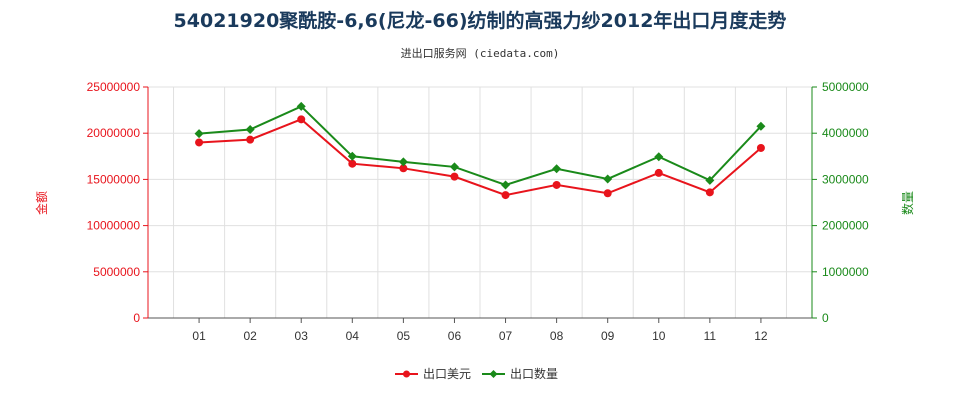 The width and height of the screenshot is (960, 400). I want to click on chart-title: 54021920聚酰胺-6,6(尼龙-66)纺制的高强力纱2012年出口月度走势, so click(480, 20).